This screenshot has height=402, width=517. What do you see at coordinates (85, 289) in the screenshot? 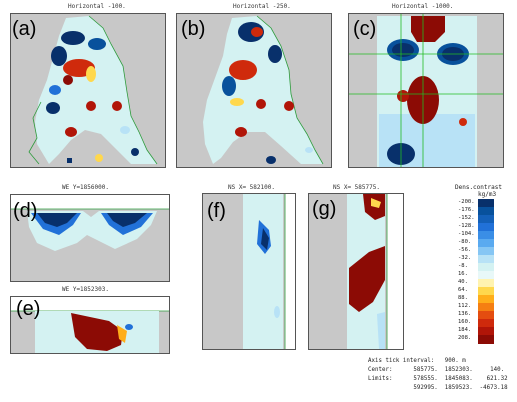
I see `panel-e-title: WE Y=1852303.` at bounding box center [85, 289].